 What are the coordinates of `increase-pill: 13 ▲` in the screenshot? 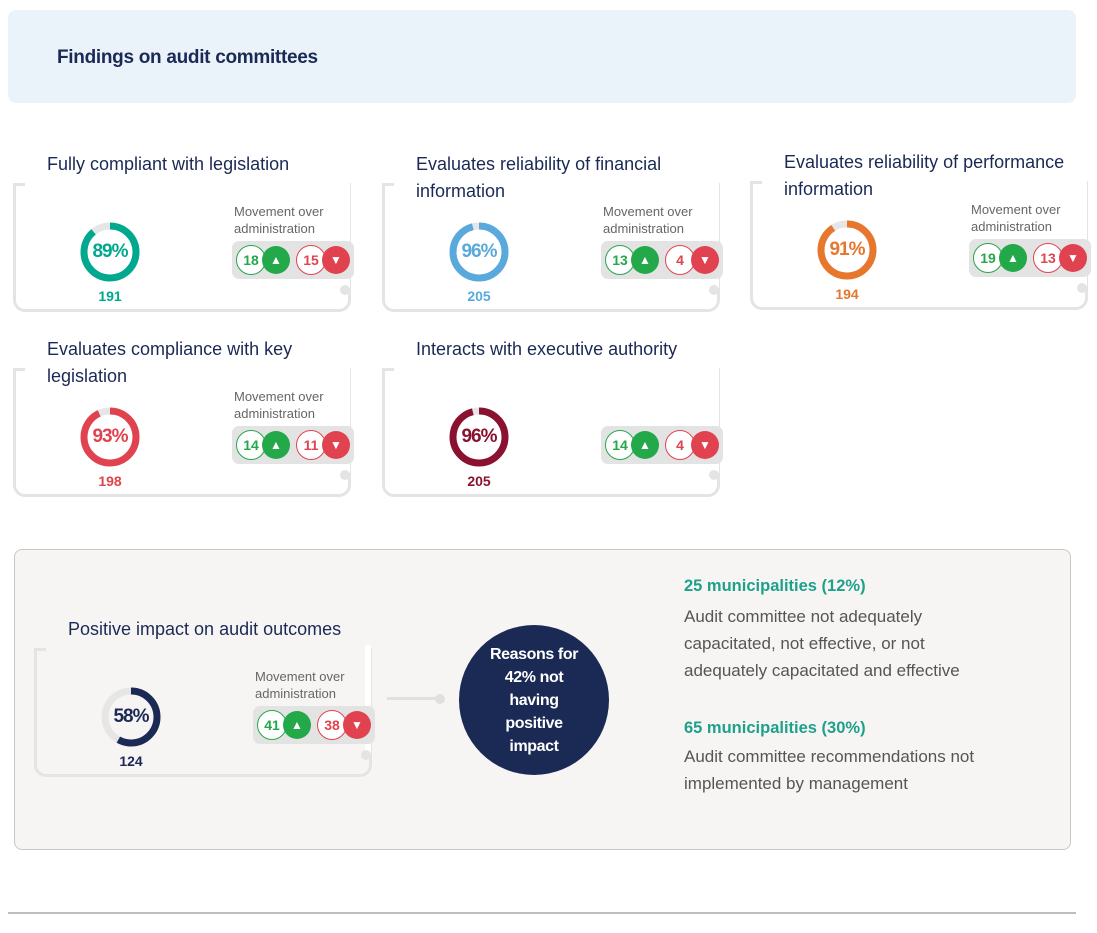 It's located at (633, 260).